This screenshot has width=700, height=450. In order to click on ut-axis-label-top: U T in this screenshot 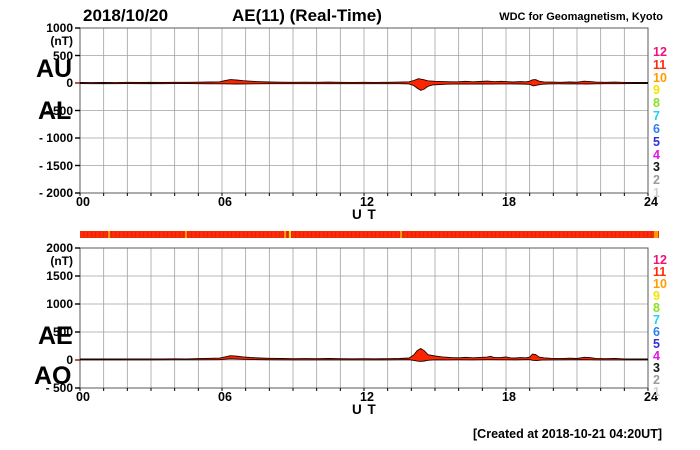, I will do `click(364, 214)`.